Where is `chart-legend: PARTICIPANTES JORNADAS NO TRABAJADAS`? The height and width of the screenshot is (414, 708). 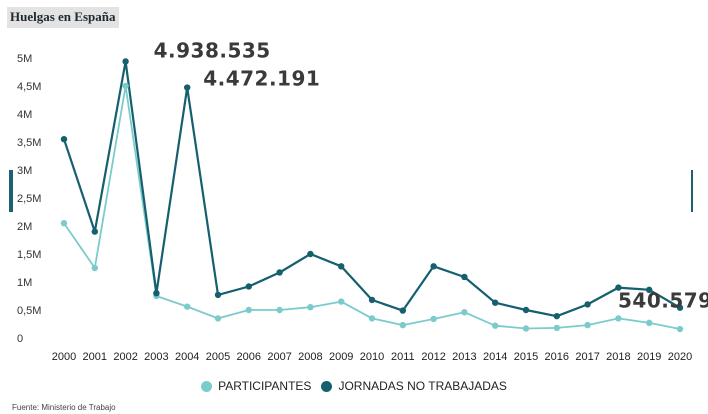
chart-legend: PARTICIPANTES JORNADAS NO TRABAJADAS is located at coordinates (354, 386).